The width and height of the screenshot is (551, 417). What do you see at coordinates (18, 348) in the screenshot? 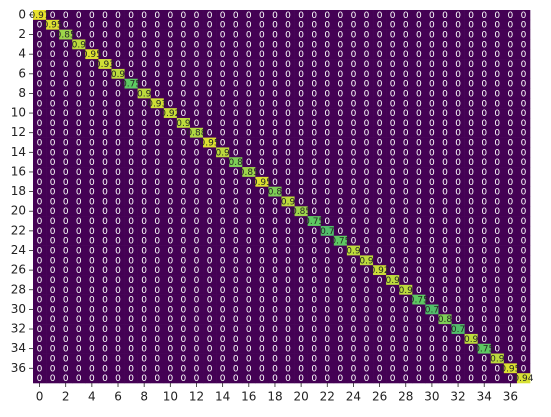
I see `y-tick-label: 34` at bounding box center [18, 348].